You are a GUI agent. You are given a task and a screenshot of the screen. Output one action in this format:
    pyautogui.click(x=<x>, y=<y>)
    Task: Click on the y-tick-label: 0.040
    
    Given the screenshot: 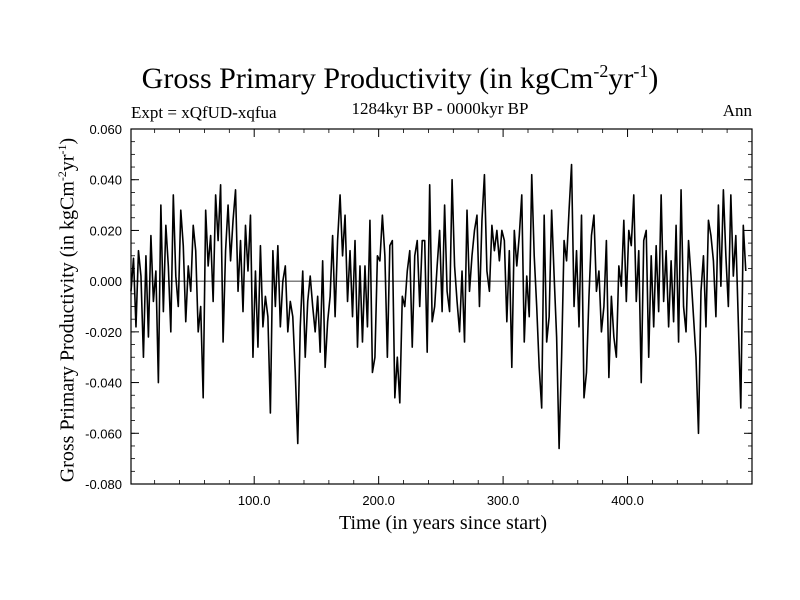 What is the action you would take?
    pyautogui.click(x=105, y=180)
    